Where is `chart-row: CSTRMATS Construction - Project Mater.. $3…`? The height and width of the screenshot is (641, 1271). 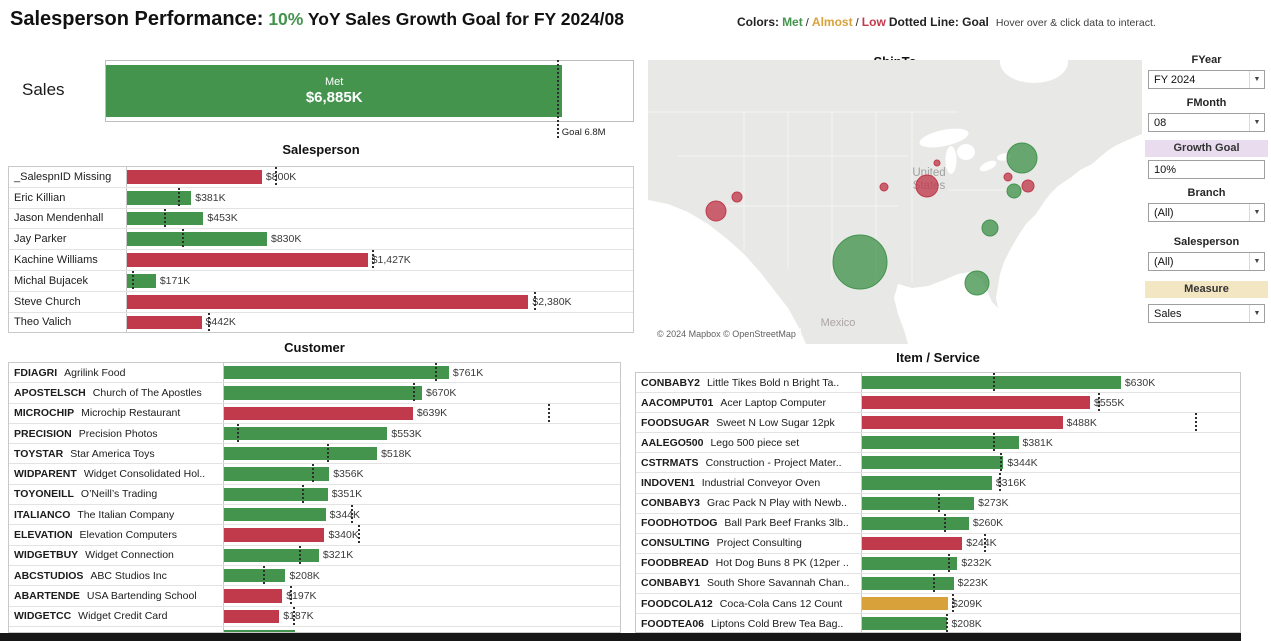 chart-row: CSTRMATS Construction - Project Mater.. $3… is located at coordinates (938, 463).